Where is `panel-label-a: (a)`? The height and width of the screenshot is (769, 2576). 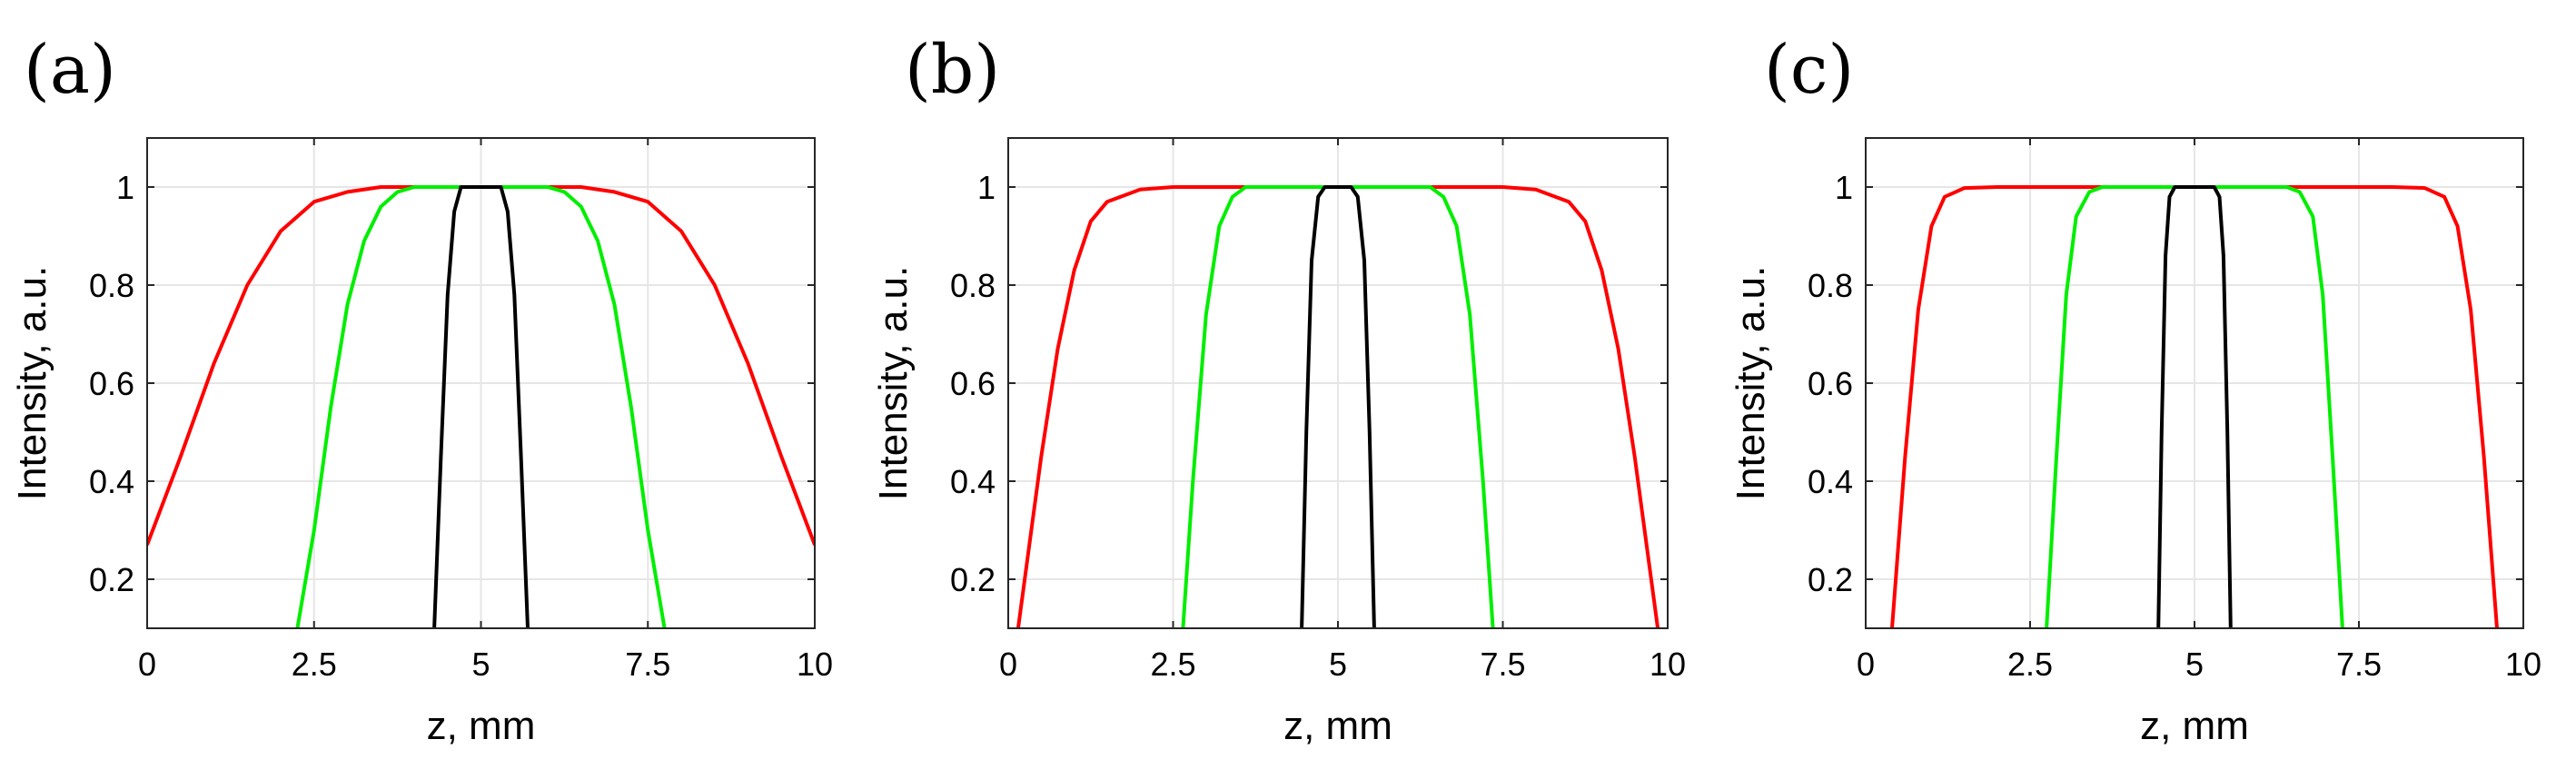 panel-label-a: (a) is located at coordinates (70, 70).